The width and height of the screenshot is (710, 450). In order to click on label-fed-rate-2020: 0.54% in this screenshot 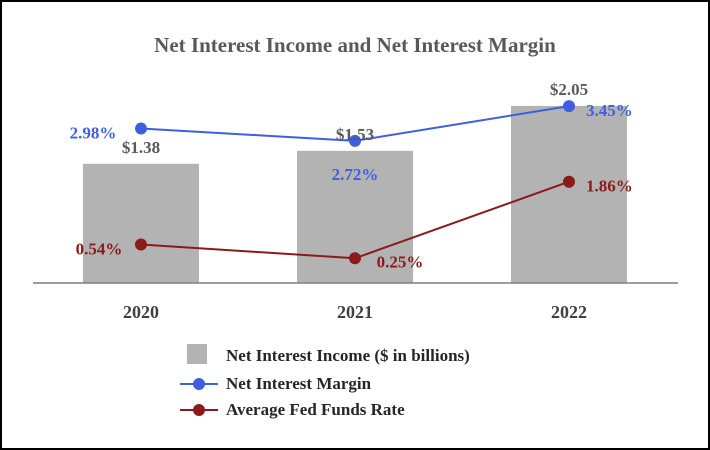, I will do `click(99, 248)`.